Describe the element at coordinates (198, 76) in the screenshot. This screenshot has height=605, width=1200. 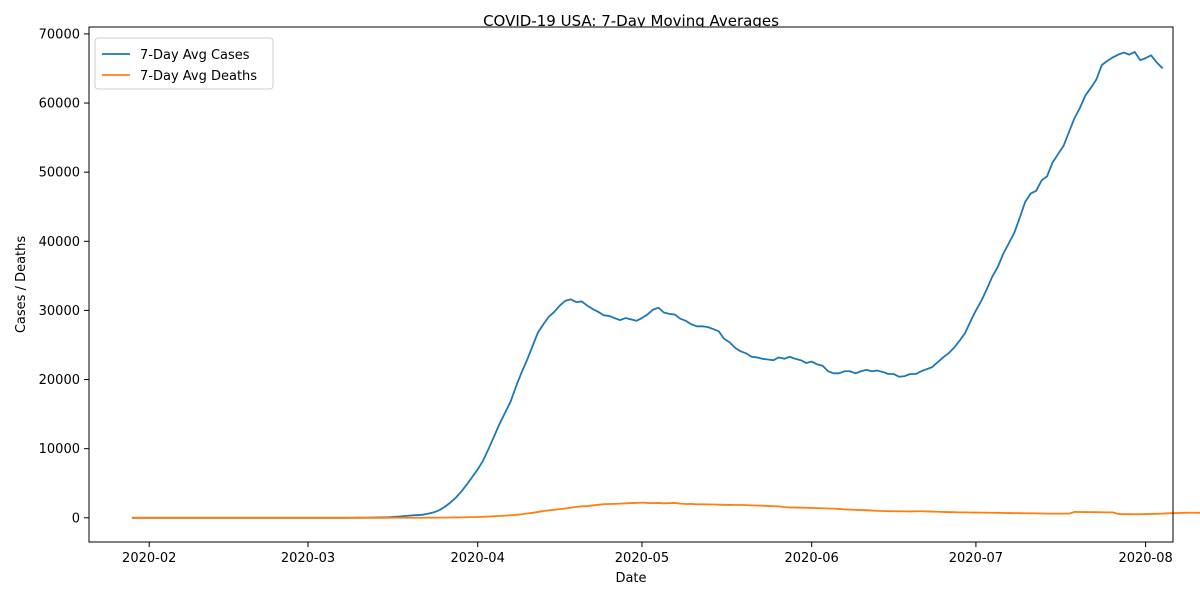
I see `legend-label-deaths: 7-Day Avg Deaths` at that location.